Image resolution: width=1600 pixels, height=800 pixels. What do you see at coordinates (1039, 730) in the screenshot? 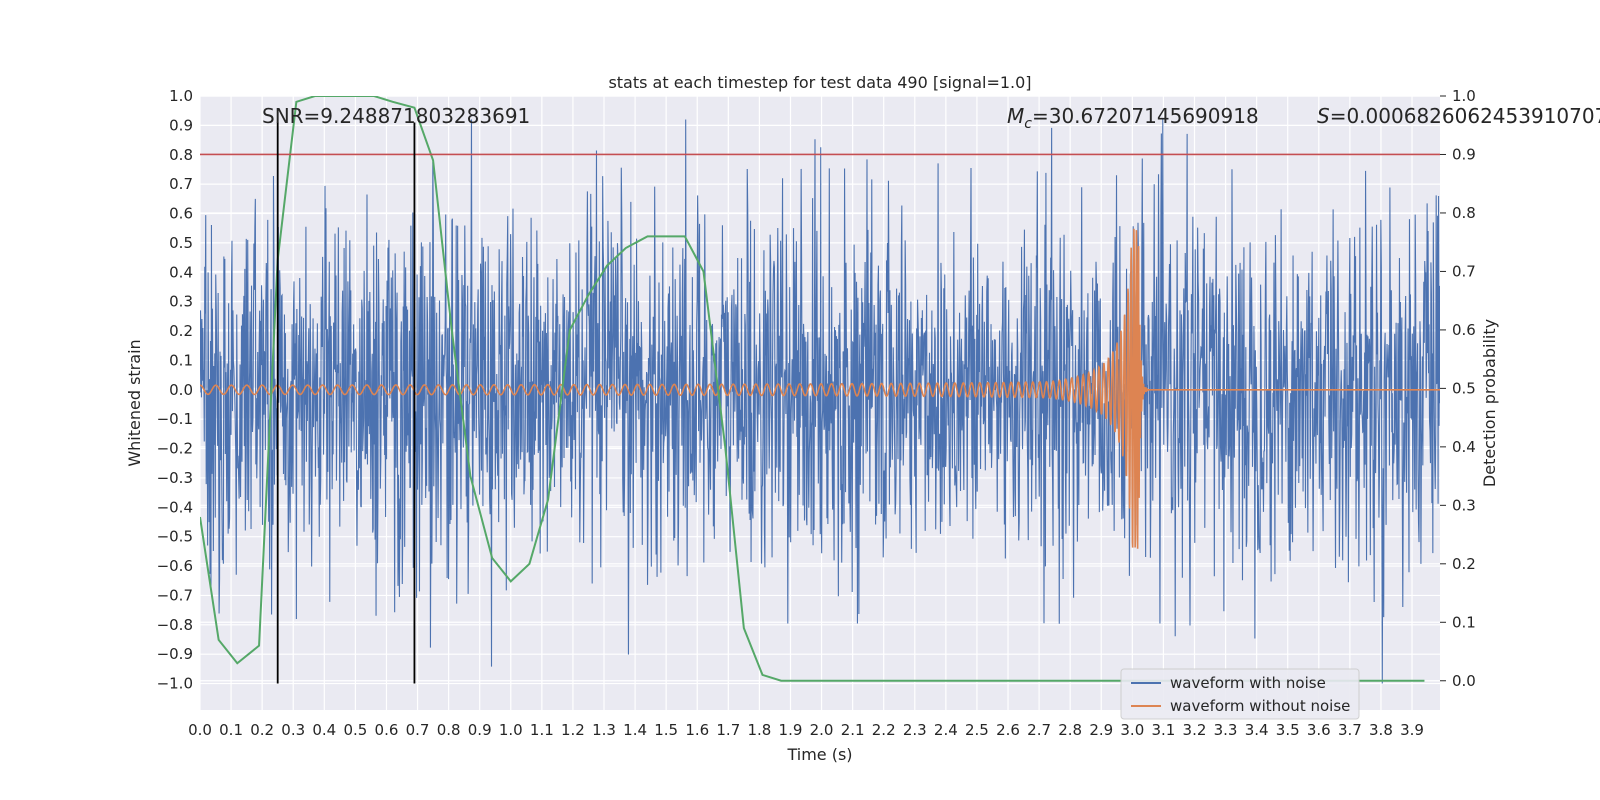
I see `x-tick-label: 2.7` at bounding box center [1039, 730].